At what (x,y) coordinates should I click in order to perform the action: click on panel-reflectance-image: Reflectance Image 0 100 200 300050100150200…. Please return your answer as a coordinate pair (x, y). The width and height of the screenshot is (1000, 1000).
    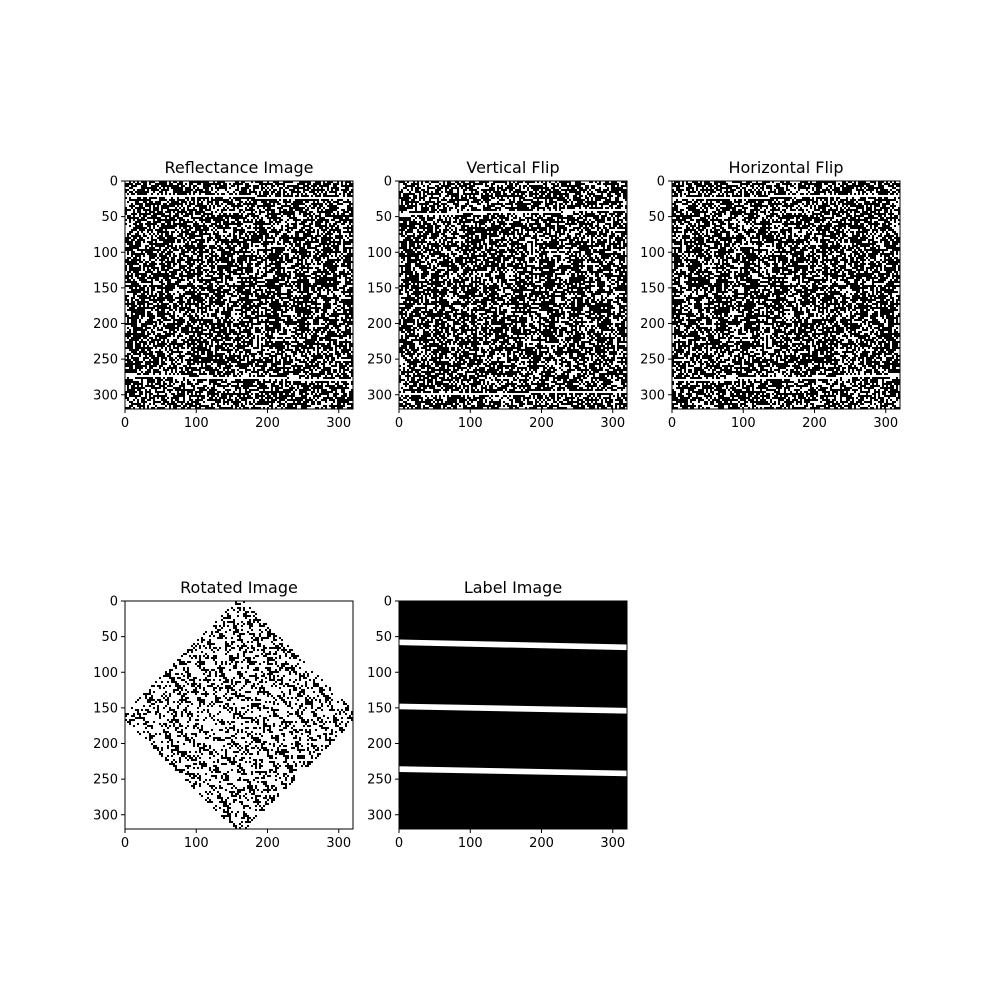
    Looking at the image, I should click on (223, 295).